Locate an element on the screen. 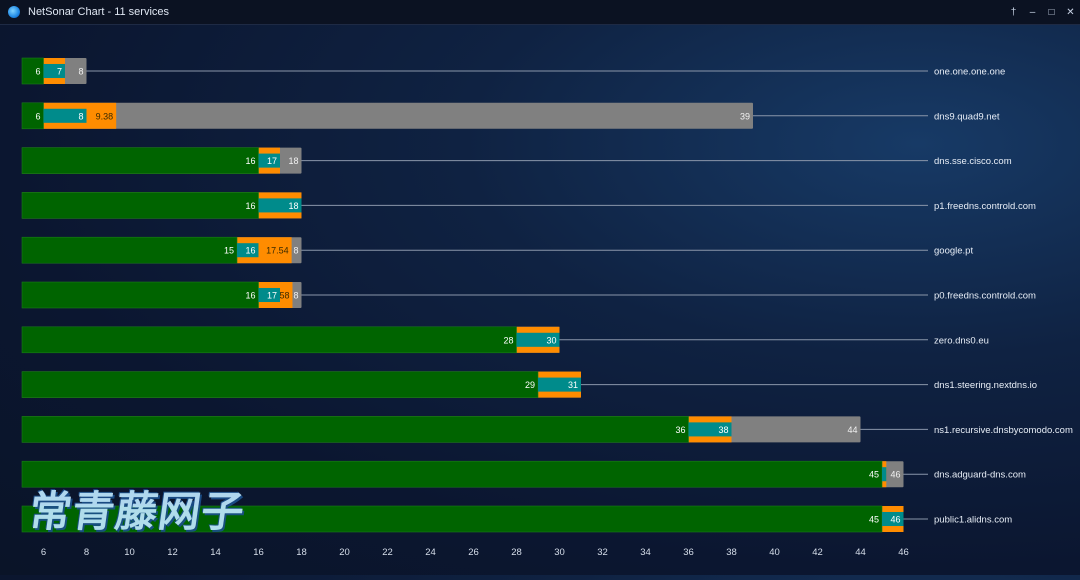 The height and width of the screenshot is (580, 1080). max-value-label: 46 is located at coordinates (895, 475).